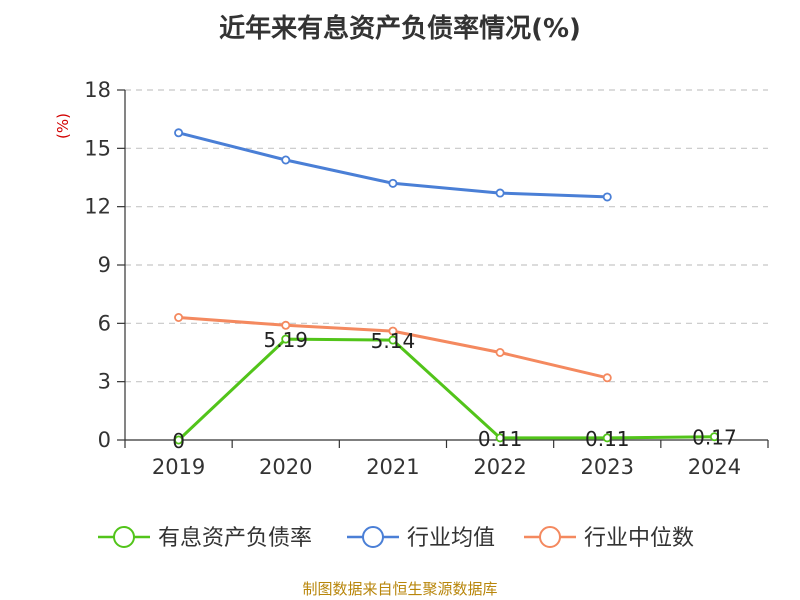  Describe the element at coordinates (104, 382) in the screenshot. I see `y-tick-label: 3` at that location.